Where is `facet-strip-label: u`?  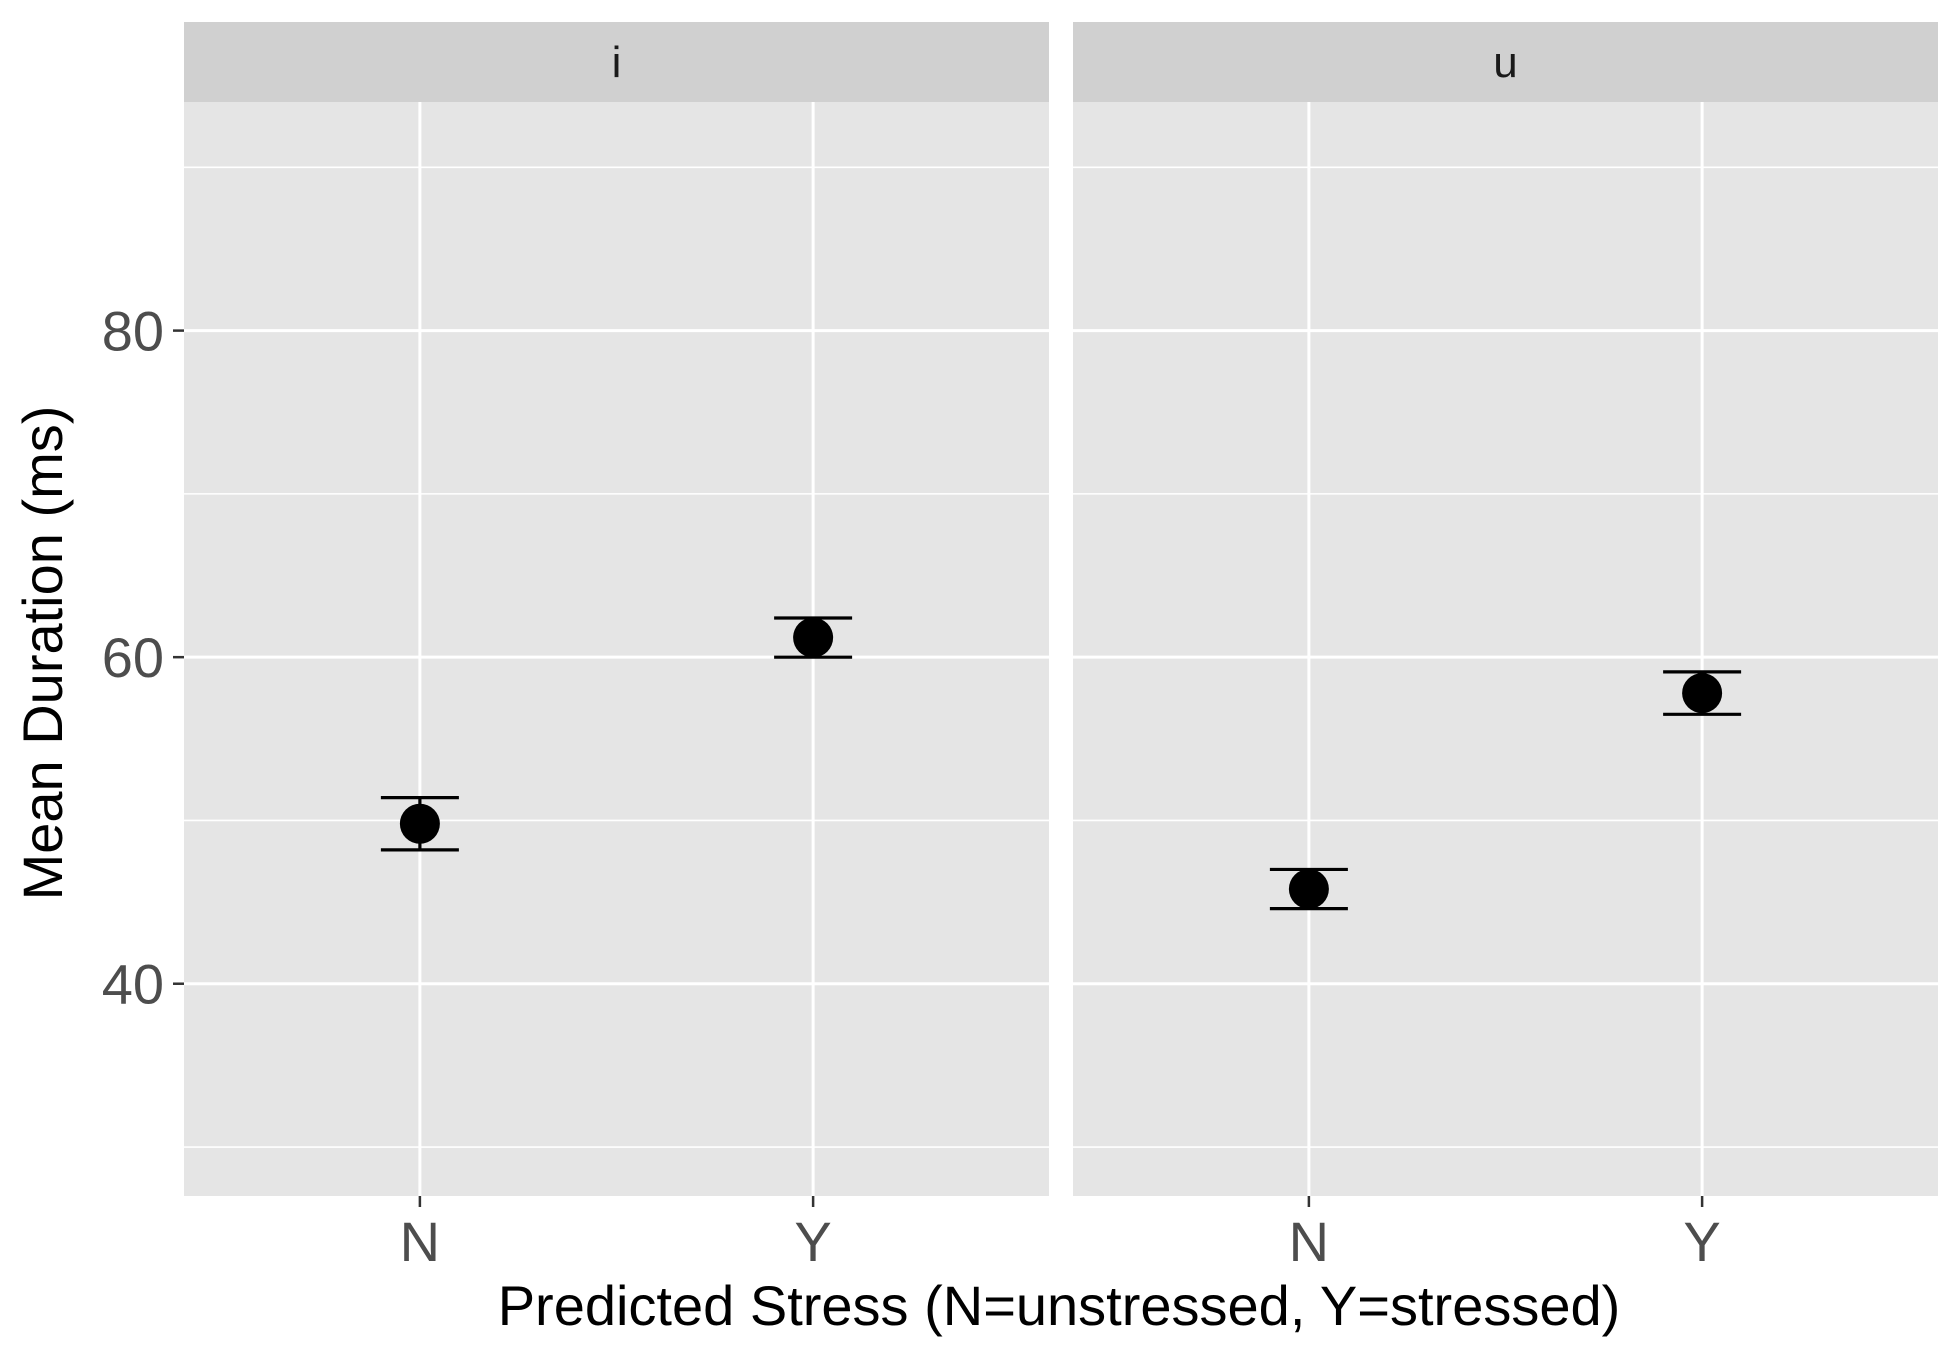 facet-strip-label: u is located at coordinates (1505, 62).